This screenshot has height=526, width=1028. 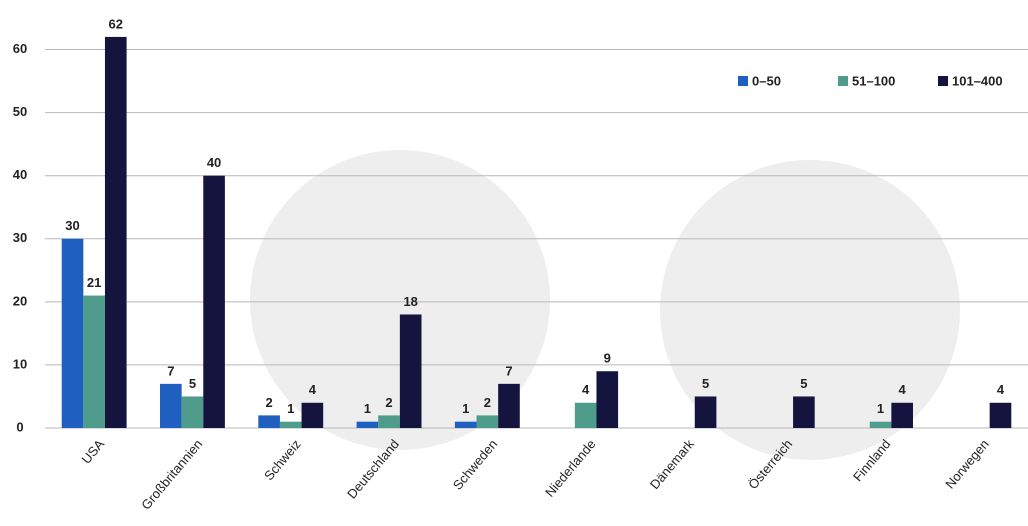 What do you see at coordinates (20, 111) in the screenshot?
I see `y-tick-label: 50` at bounding box center [20, 111].